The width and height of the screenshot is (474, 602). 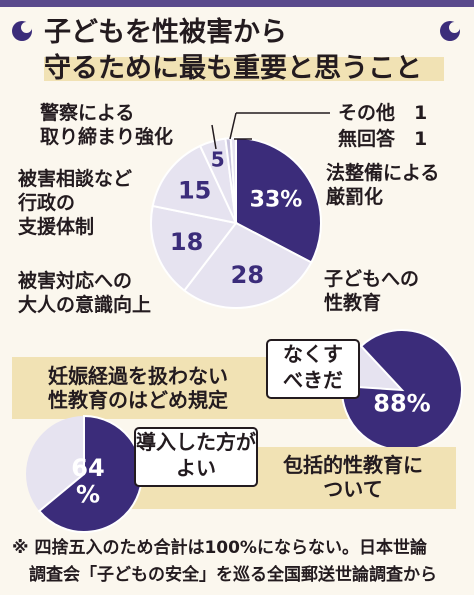 What do you see at coordinates (401, 403) in the screenshot?
I see `slice-value-label: 88%` at bounding box center [401, 403].